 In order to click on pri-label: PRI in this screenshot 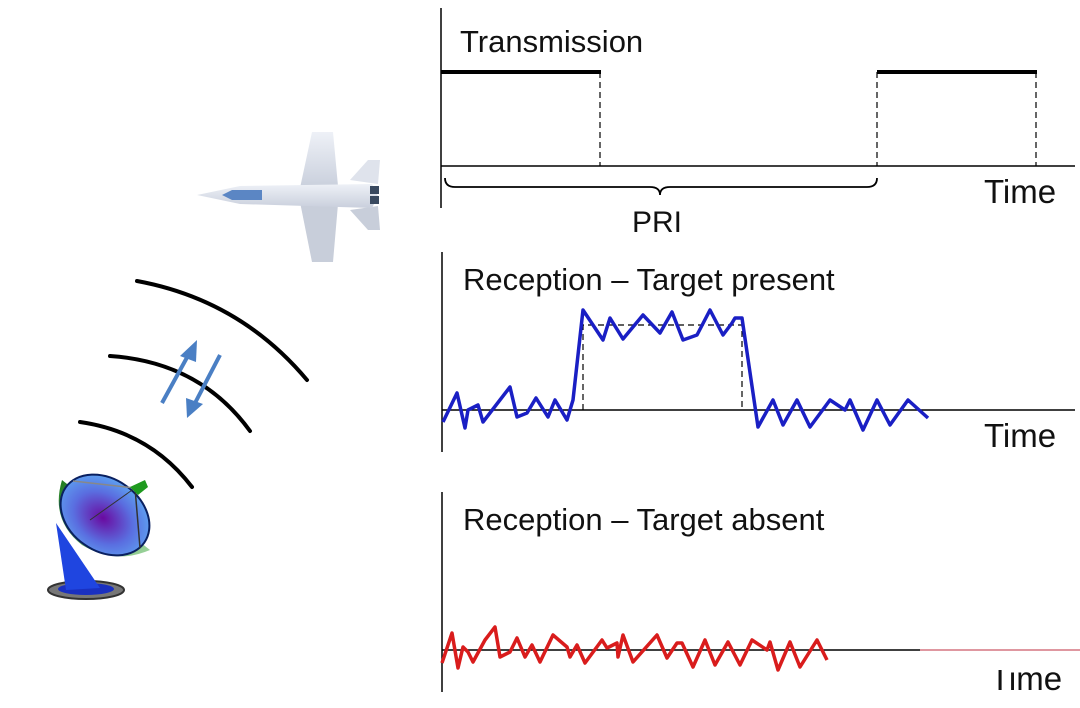, I will do `click(657, 222)`.